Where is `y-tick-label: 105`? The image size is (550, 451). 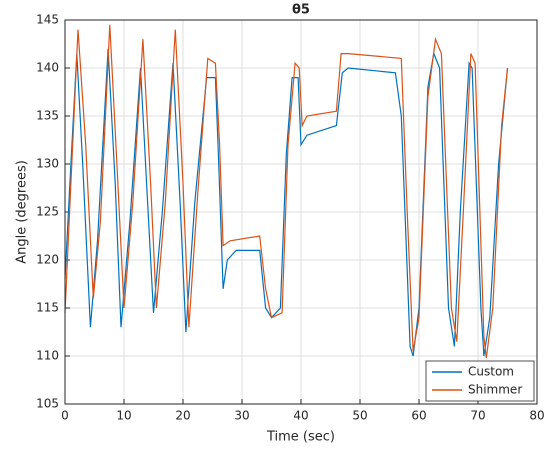
y-tick-label: 105 is located at coordinates (47, 404).